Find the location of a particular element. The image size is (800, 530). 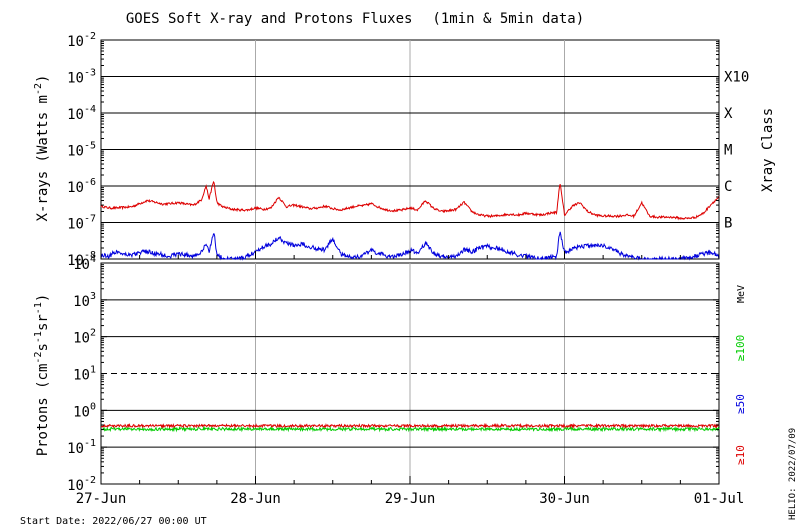

x-axis-labels: 27-Jun 28-Jun 29-Jun 30-Jun 01-Jul is located at coordinates (410, 499).